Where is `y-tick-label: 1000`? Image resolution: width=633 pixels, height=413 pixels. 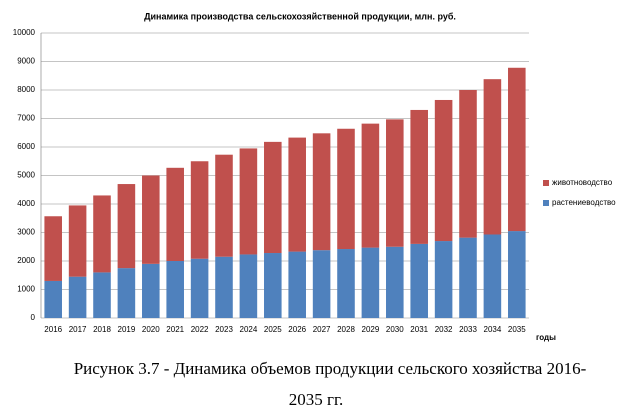
y-tick-label: 1000 is located at coordinates (26, 289).